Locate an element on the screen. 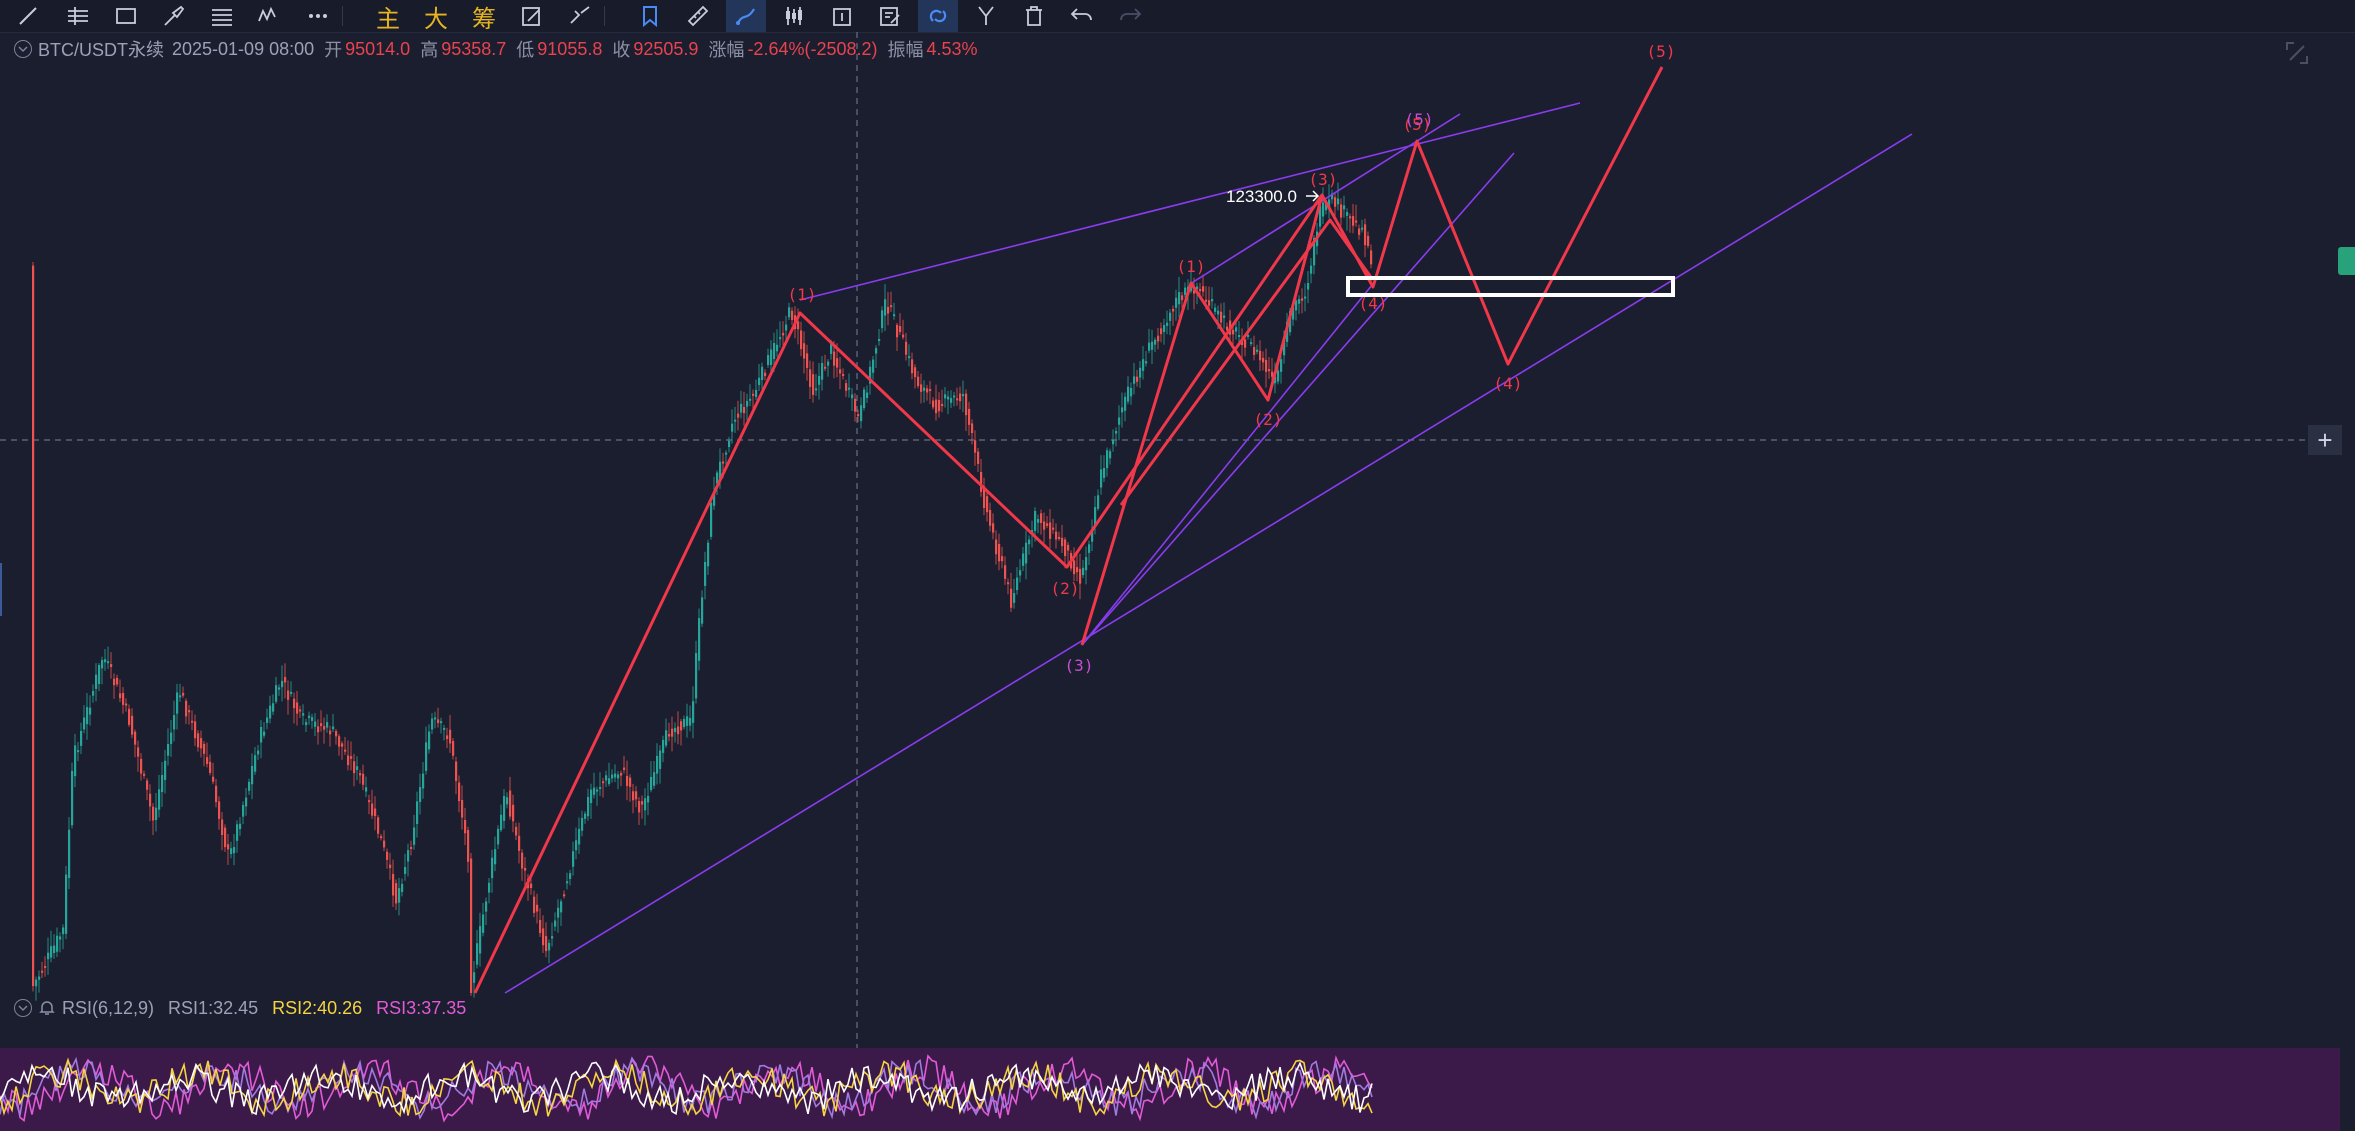  trash-icon is located at coordinates (1034, 16).